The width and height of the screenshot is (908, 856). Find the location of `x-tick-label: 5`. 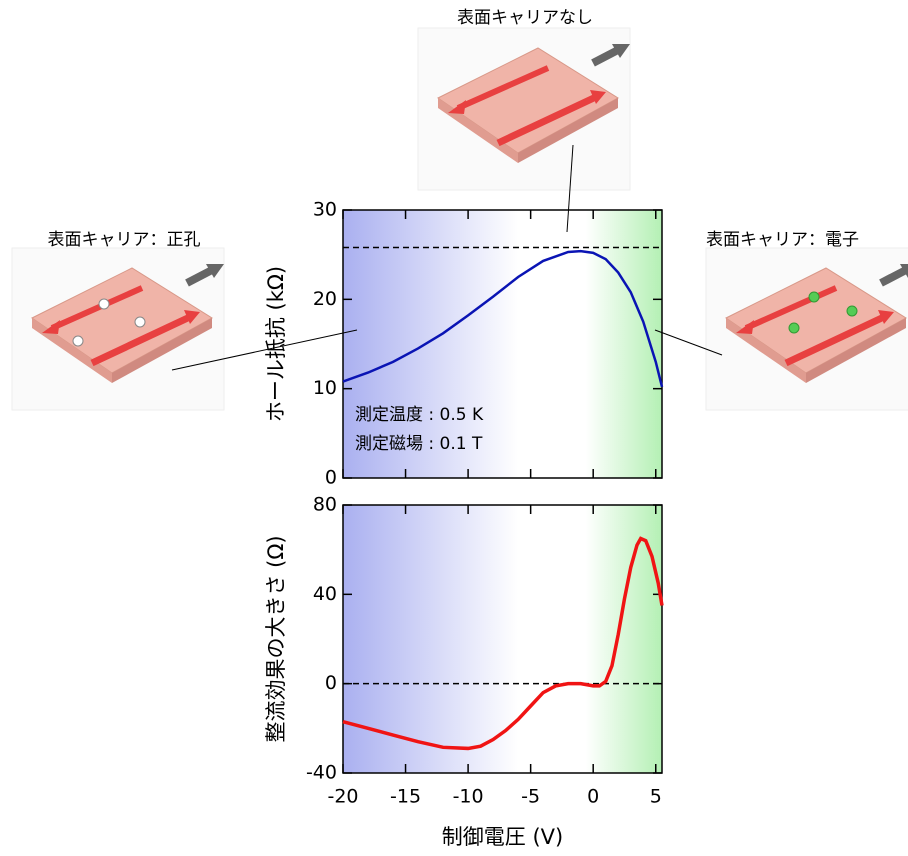

x-tick-label: 5 is located at coordinates (656, 797).